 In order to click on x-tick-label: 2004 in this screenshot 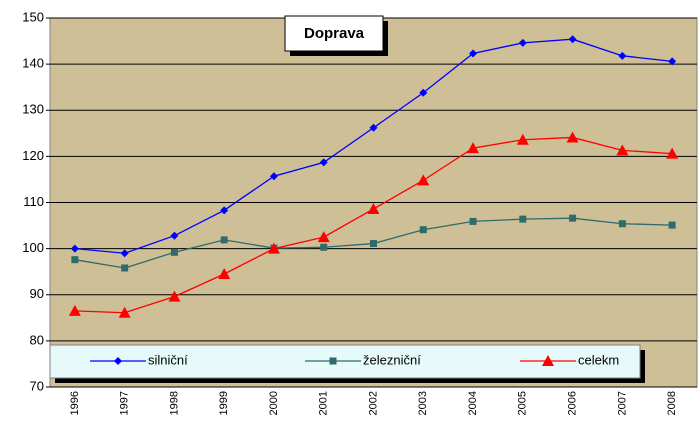, I will do `click(473, 403)`.